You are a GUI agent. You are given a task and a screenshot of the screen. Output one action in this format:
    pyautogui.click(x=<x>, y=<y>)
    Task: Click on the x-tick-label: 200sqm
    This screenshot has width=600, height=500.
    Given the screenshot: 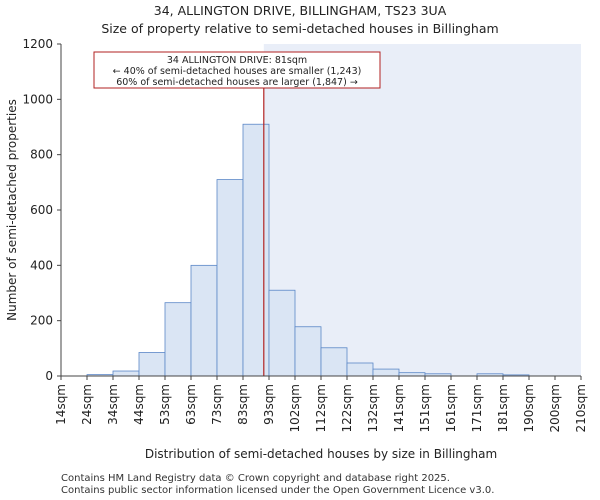 What is the action you would take?
    pyautogui.click(x=555, y=408)
    